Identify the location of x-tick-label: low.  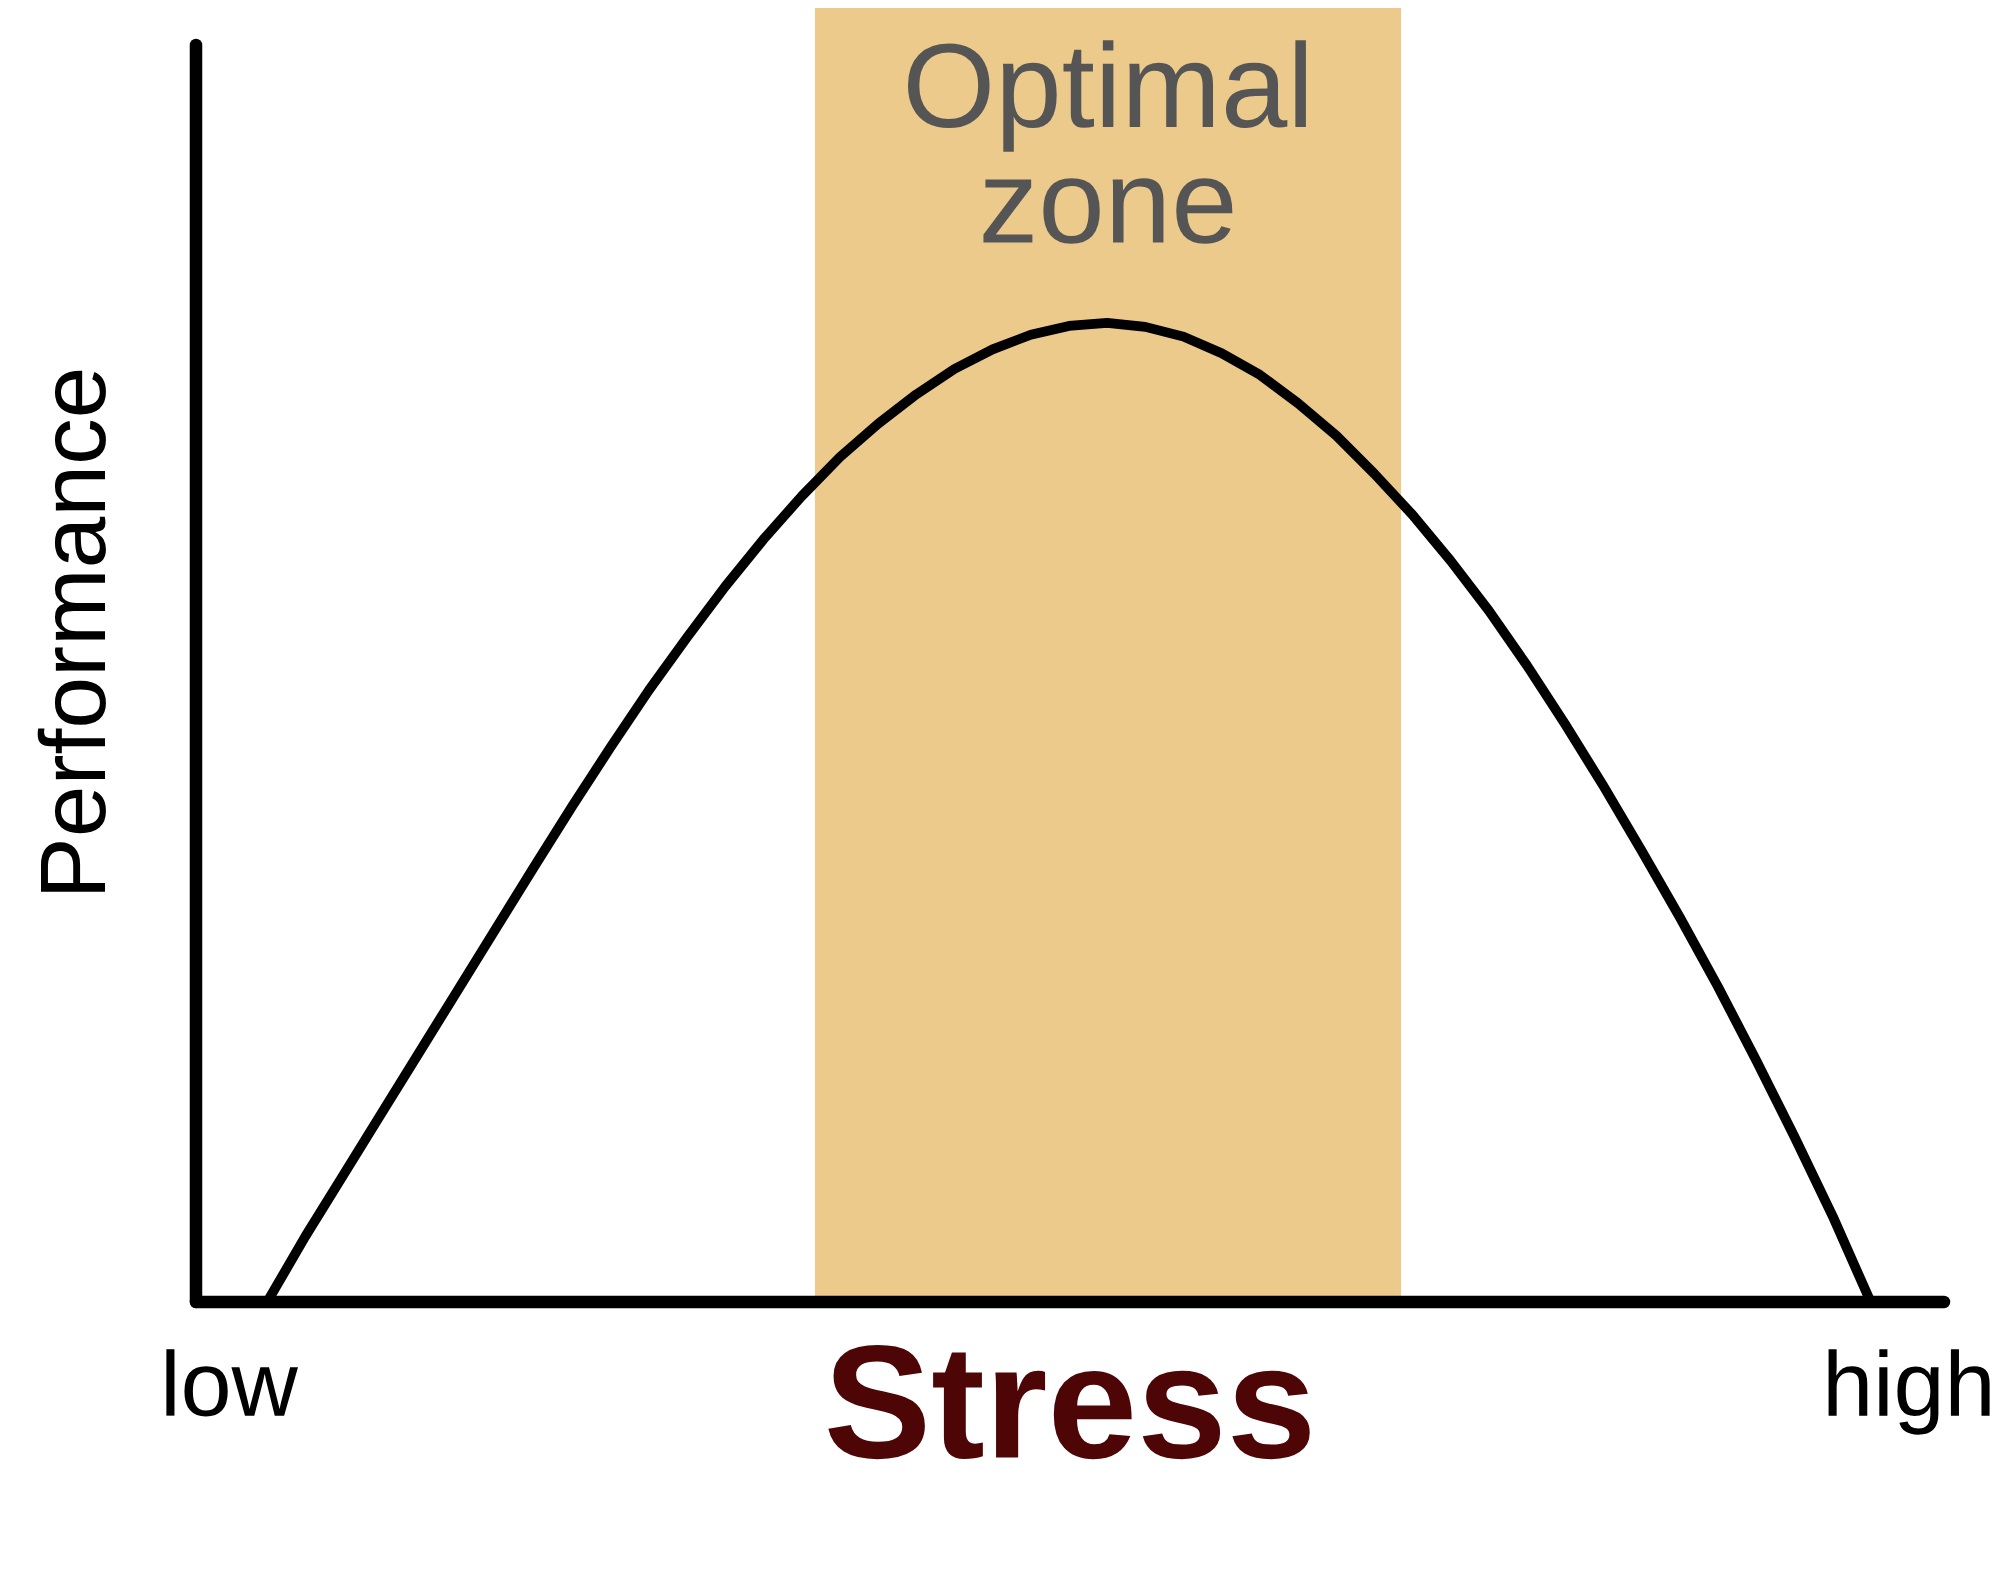
(232, 1383).